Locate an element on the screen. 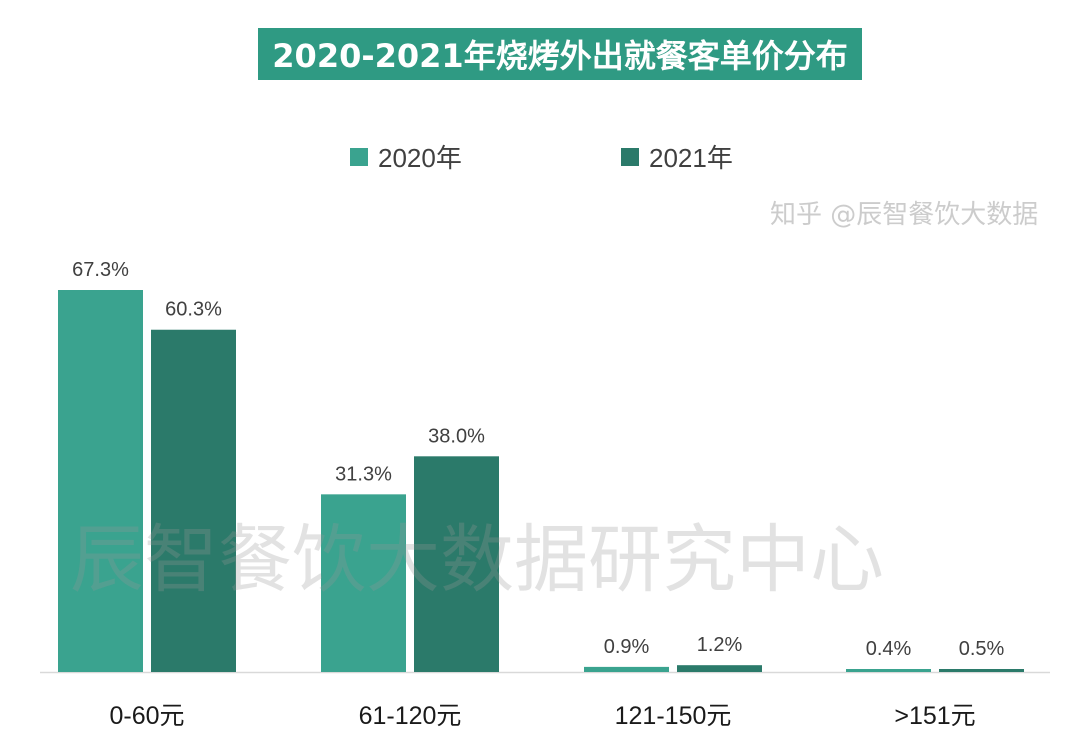  data-label: 31.3% is located at coordinates (363, 474).